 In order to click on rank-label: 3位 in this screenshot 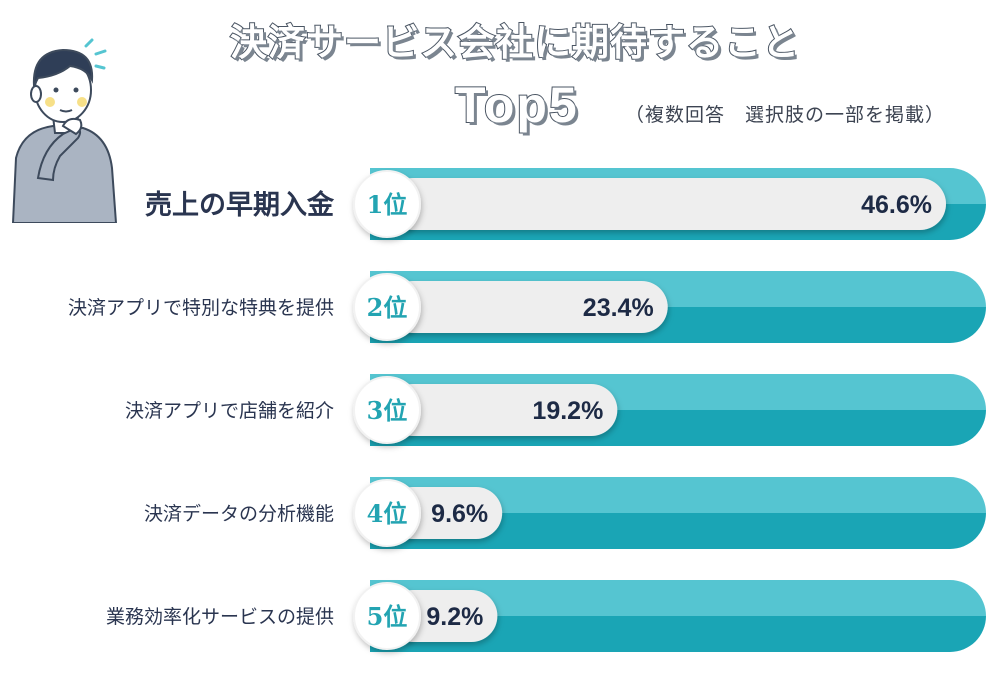, I will do `click(387, 410)`.